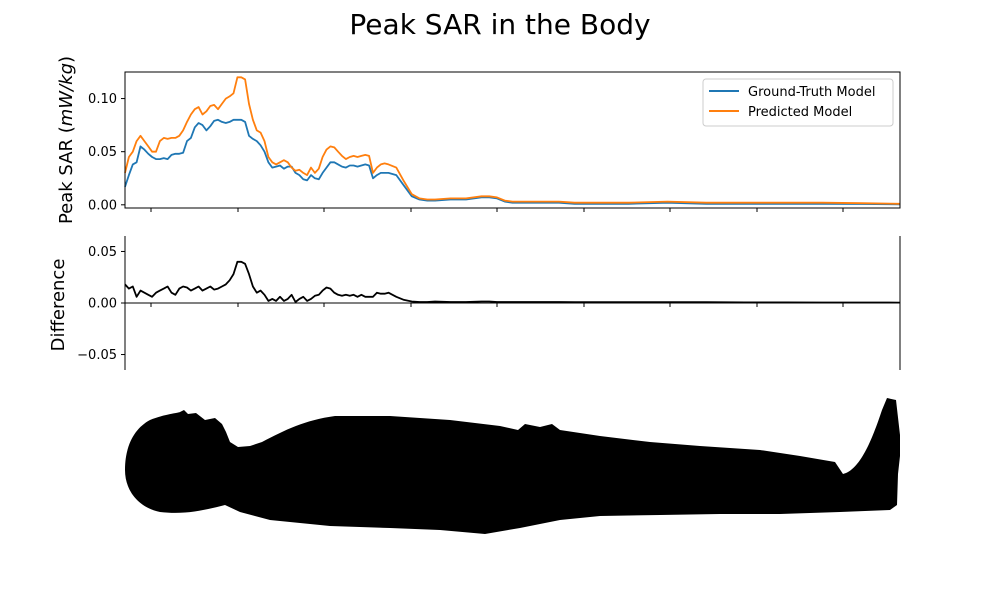  What do you see at coordinates (102, 99) in the screenshot?
I see `top-y-tick-label-2: 0.10` at bounding box center [102, 99].